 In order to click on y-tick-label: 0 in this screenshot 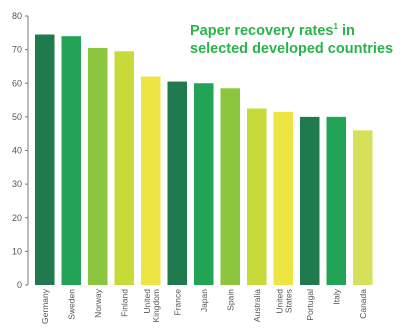, I will do `click(19, 285)`.